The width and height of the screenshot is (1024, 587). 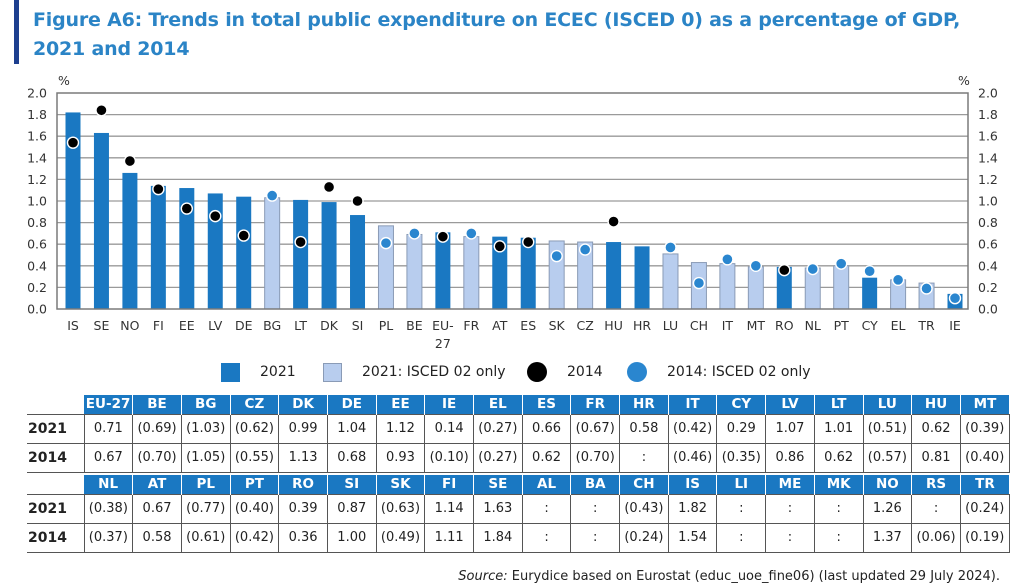 What do you see at coordinates (443, 343) in the screenshot?
I see `x-category-label: 27` at bounding box center [443, 343].